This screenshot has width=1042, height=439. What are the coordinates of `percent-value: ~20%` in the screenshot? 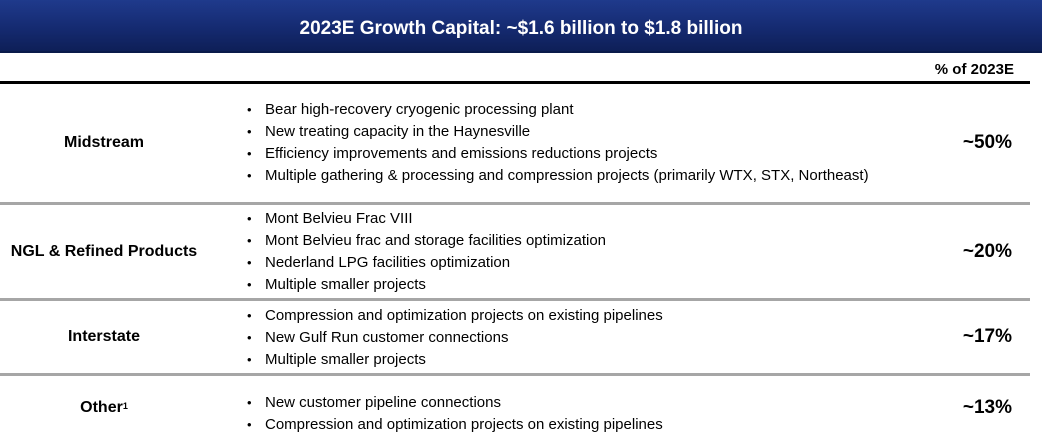 It's located at (987, 251).